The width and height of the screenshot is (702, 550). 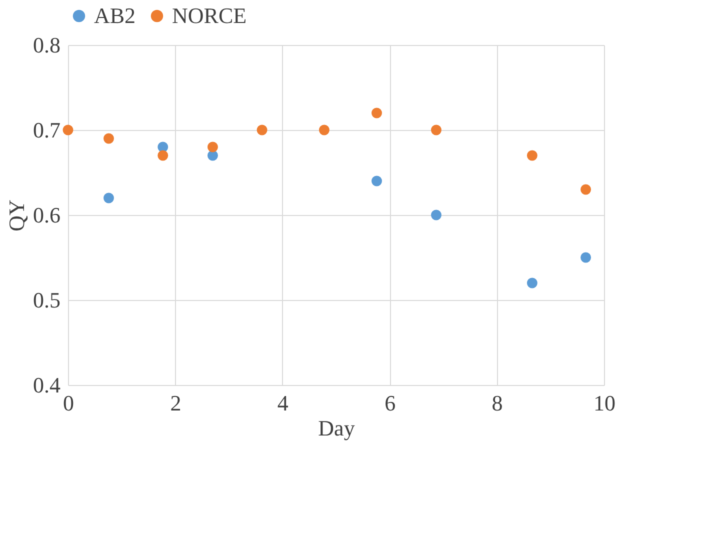 I want to click on y-tick-label: 0.6, so click(x=46, y=215).